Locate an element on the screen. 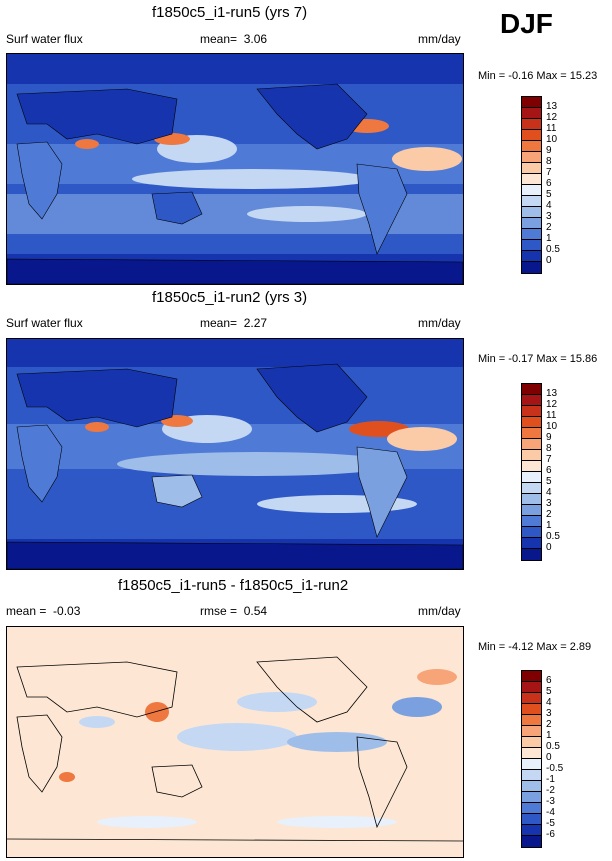 Image resolution: width=612 pixels, height=861 pixels. colorbar-tick-label: 12 is located at coordinates (552, 117).